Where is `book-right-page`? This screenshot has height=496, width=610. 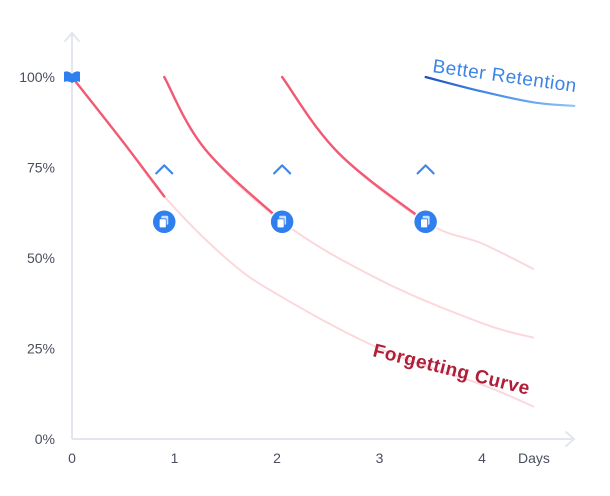 book-right-page is located at coordinates (76, 77).